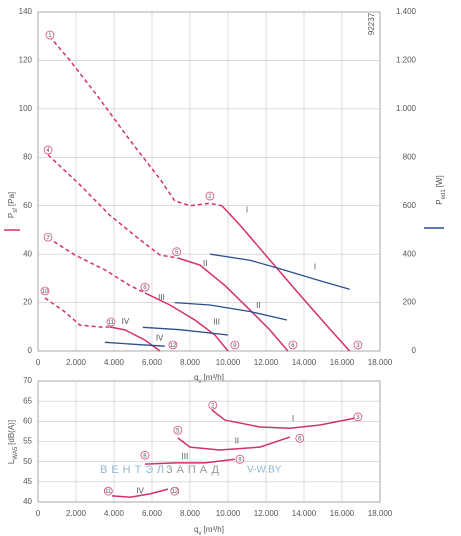 The width and height of the screenshot is (461, 536). I want to click on point-label: 4, so click(48, 151).